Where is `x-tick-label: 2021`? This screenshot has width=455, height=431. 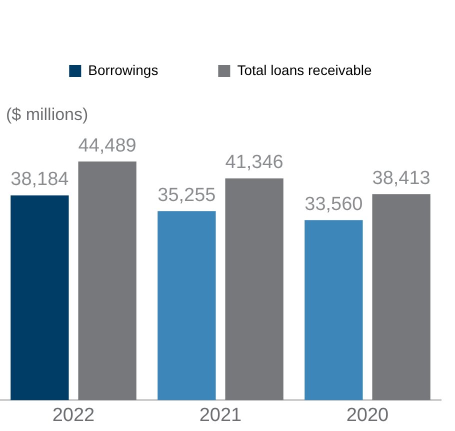
x-tick-label: 2021 is located at coordinates (220, 415).